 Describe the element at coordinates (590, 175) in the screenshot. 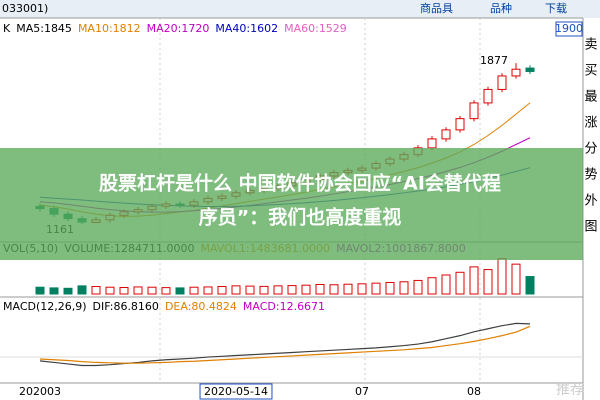

I see `side-button: 势` at that location.